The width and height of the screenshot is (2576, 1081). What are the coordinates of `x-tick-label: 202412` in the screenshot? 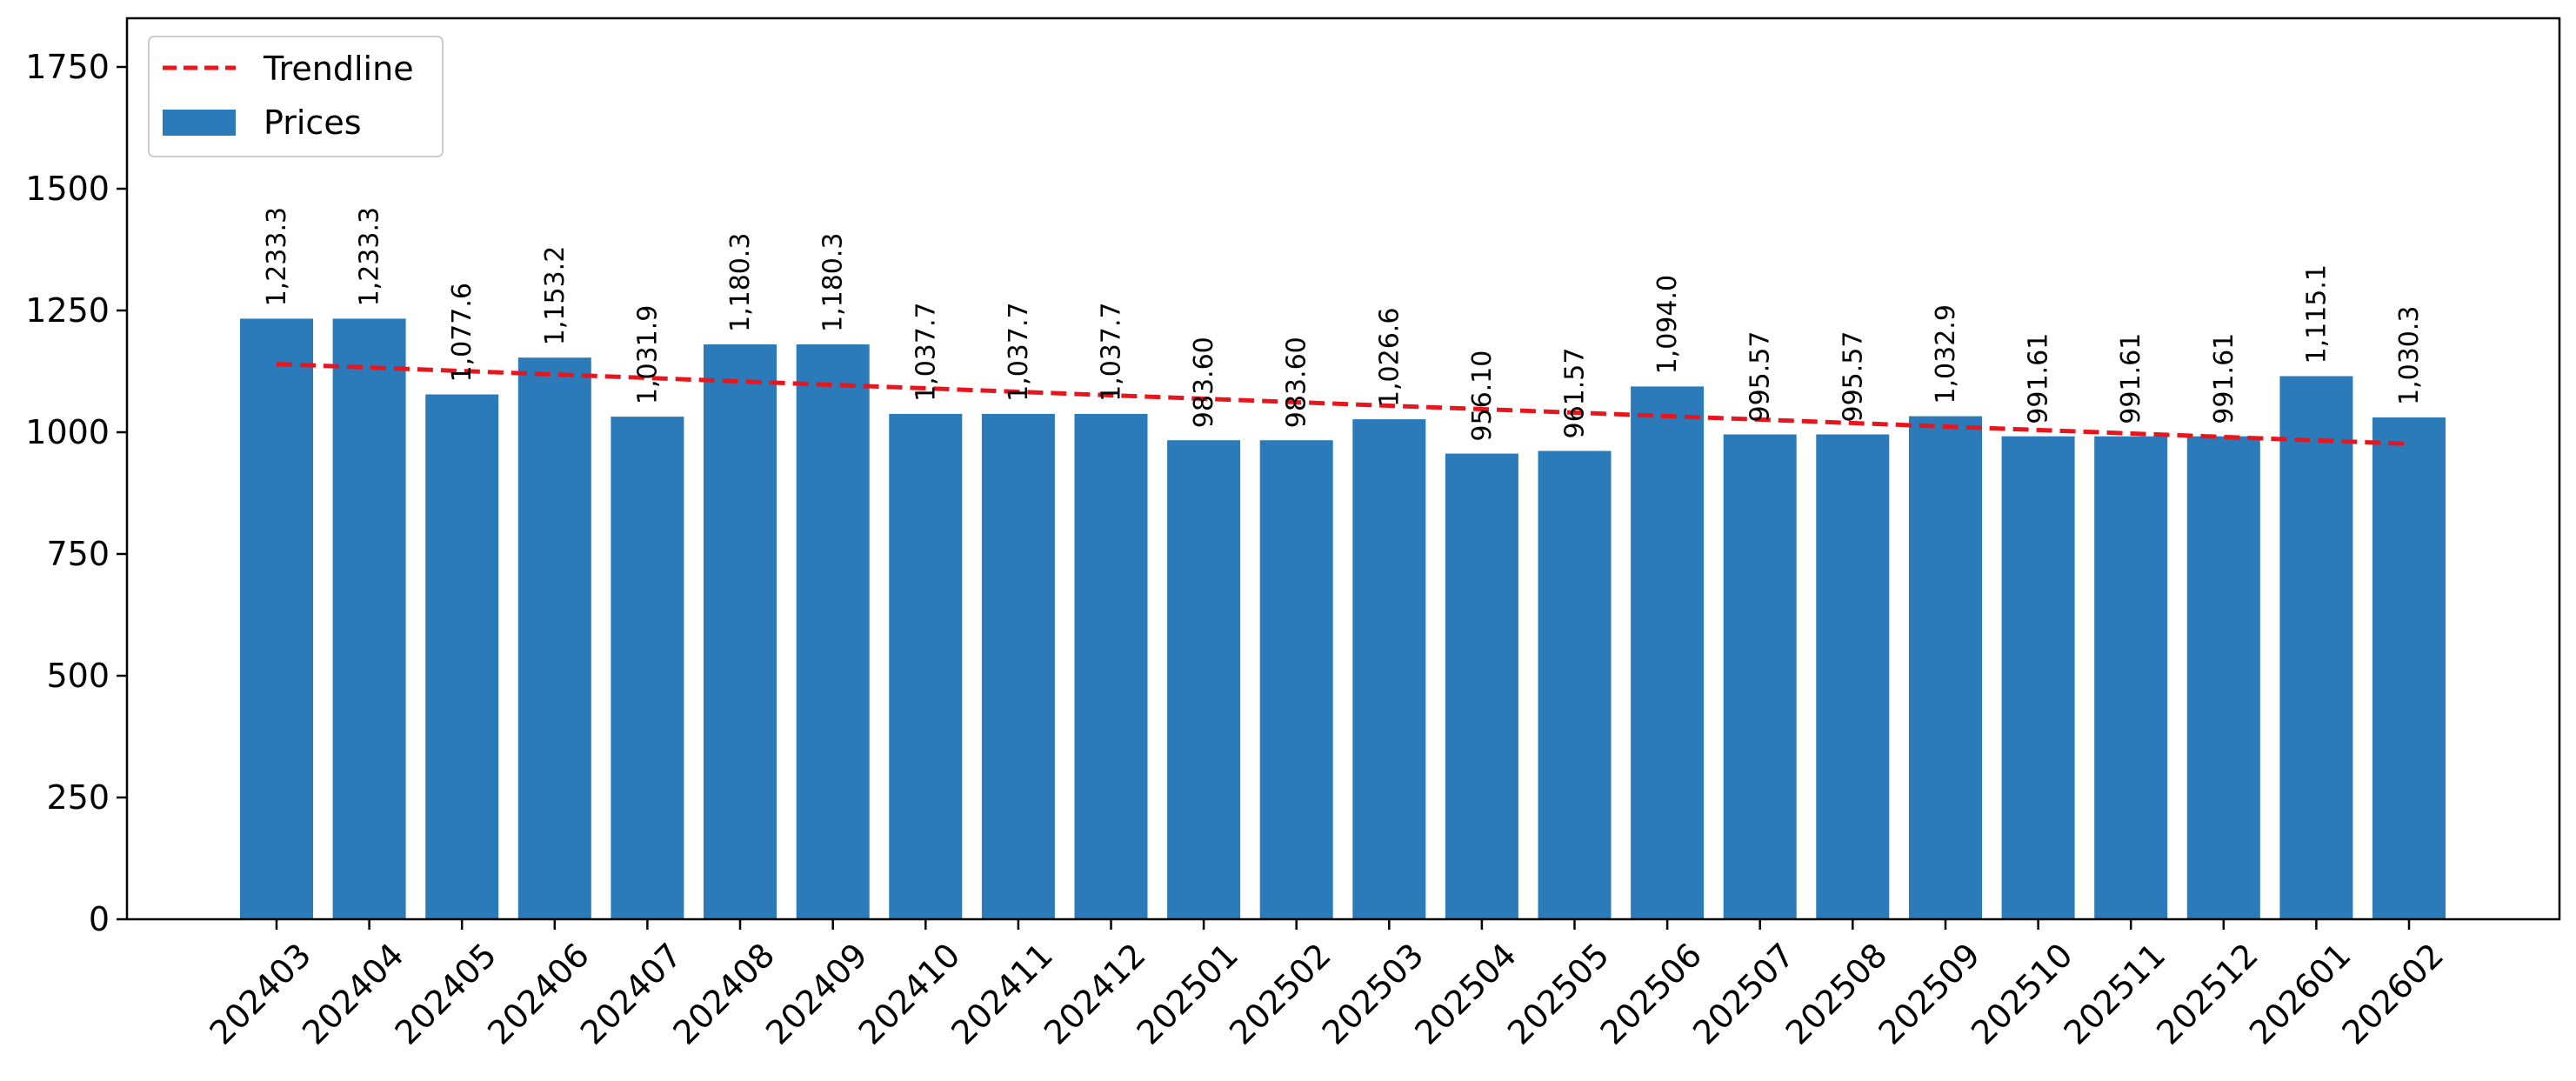 It's located at (1095, 994).